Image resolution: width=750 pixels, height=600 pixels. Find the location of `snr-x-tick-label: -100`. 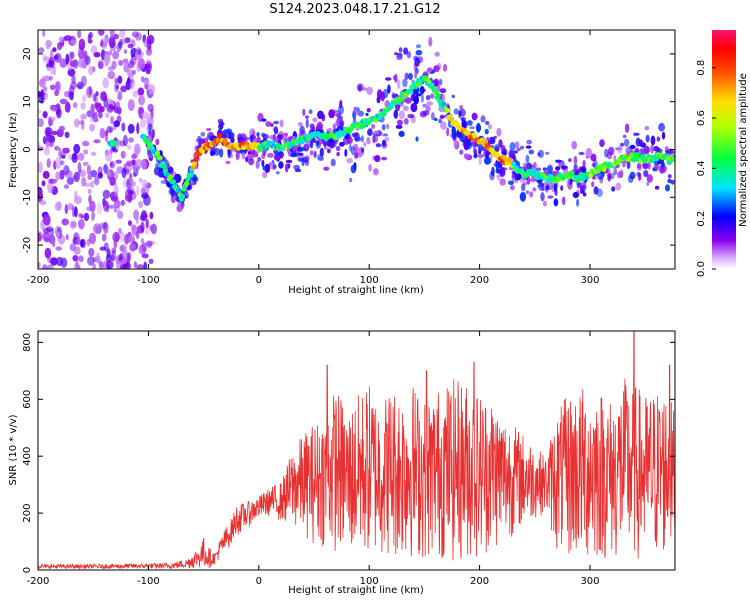

snr-x-tick-label: -100 is located at coordinates (148, 581).